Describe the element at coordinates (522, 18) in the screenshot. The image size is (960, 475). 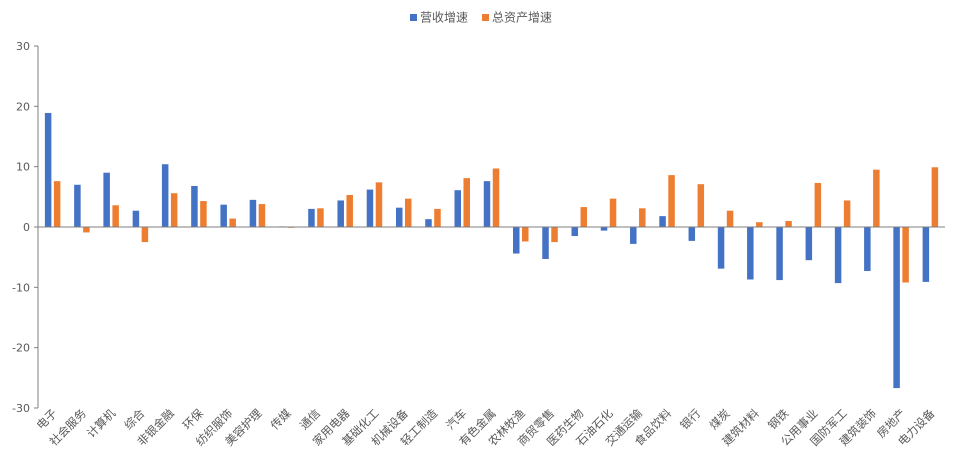
I see `legend-label: 总资产增速` at that location.